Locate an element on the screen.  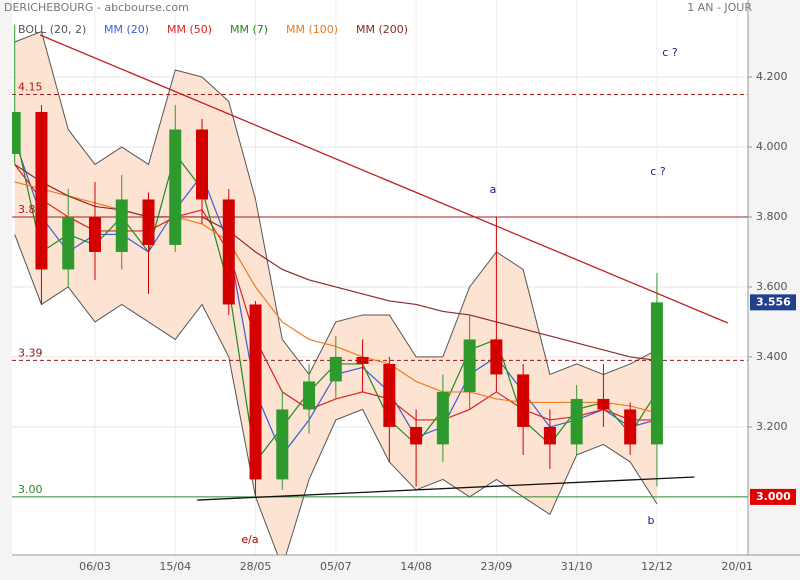
x-tick-label: 05/07 is located at coordinates (336, 566).